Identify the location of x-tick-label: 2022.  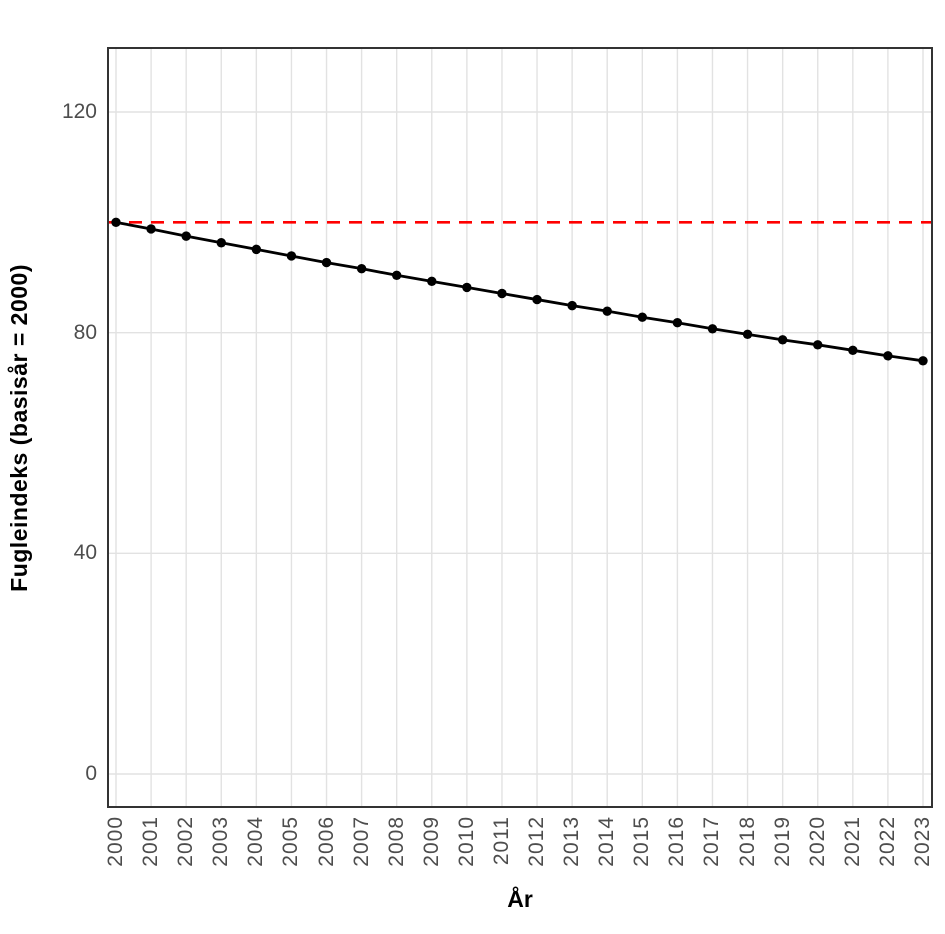
(887, 841).